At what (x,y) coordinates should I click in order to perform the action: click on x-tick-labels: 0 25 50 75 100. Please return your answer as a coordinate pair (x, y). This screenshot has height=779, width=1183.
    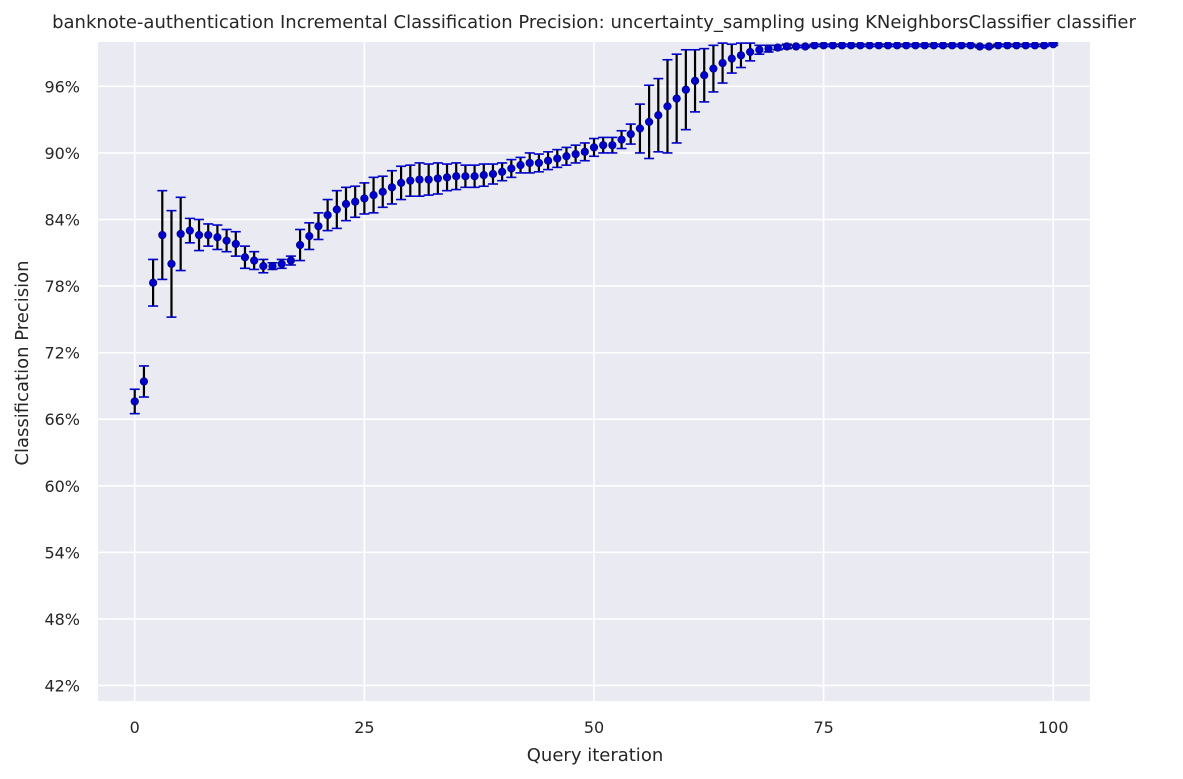
    Looking at the image, I should click on (599, 727).